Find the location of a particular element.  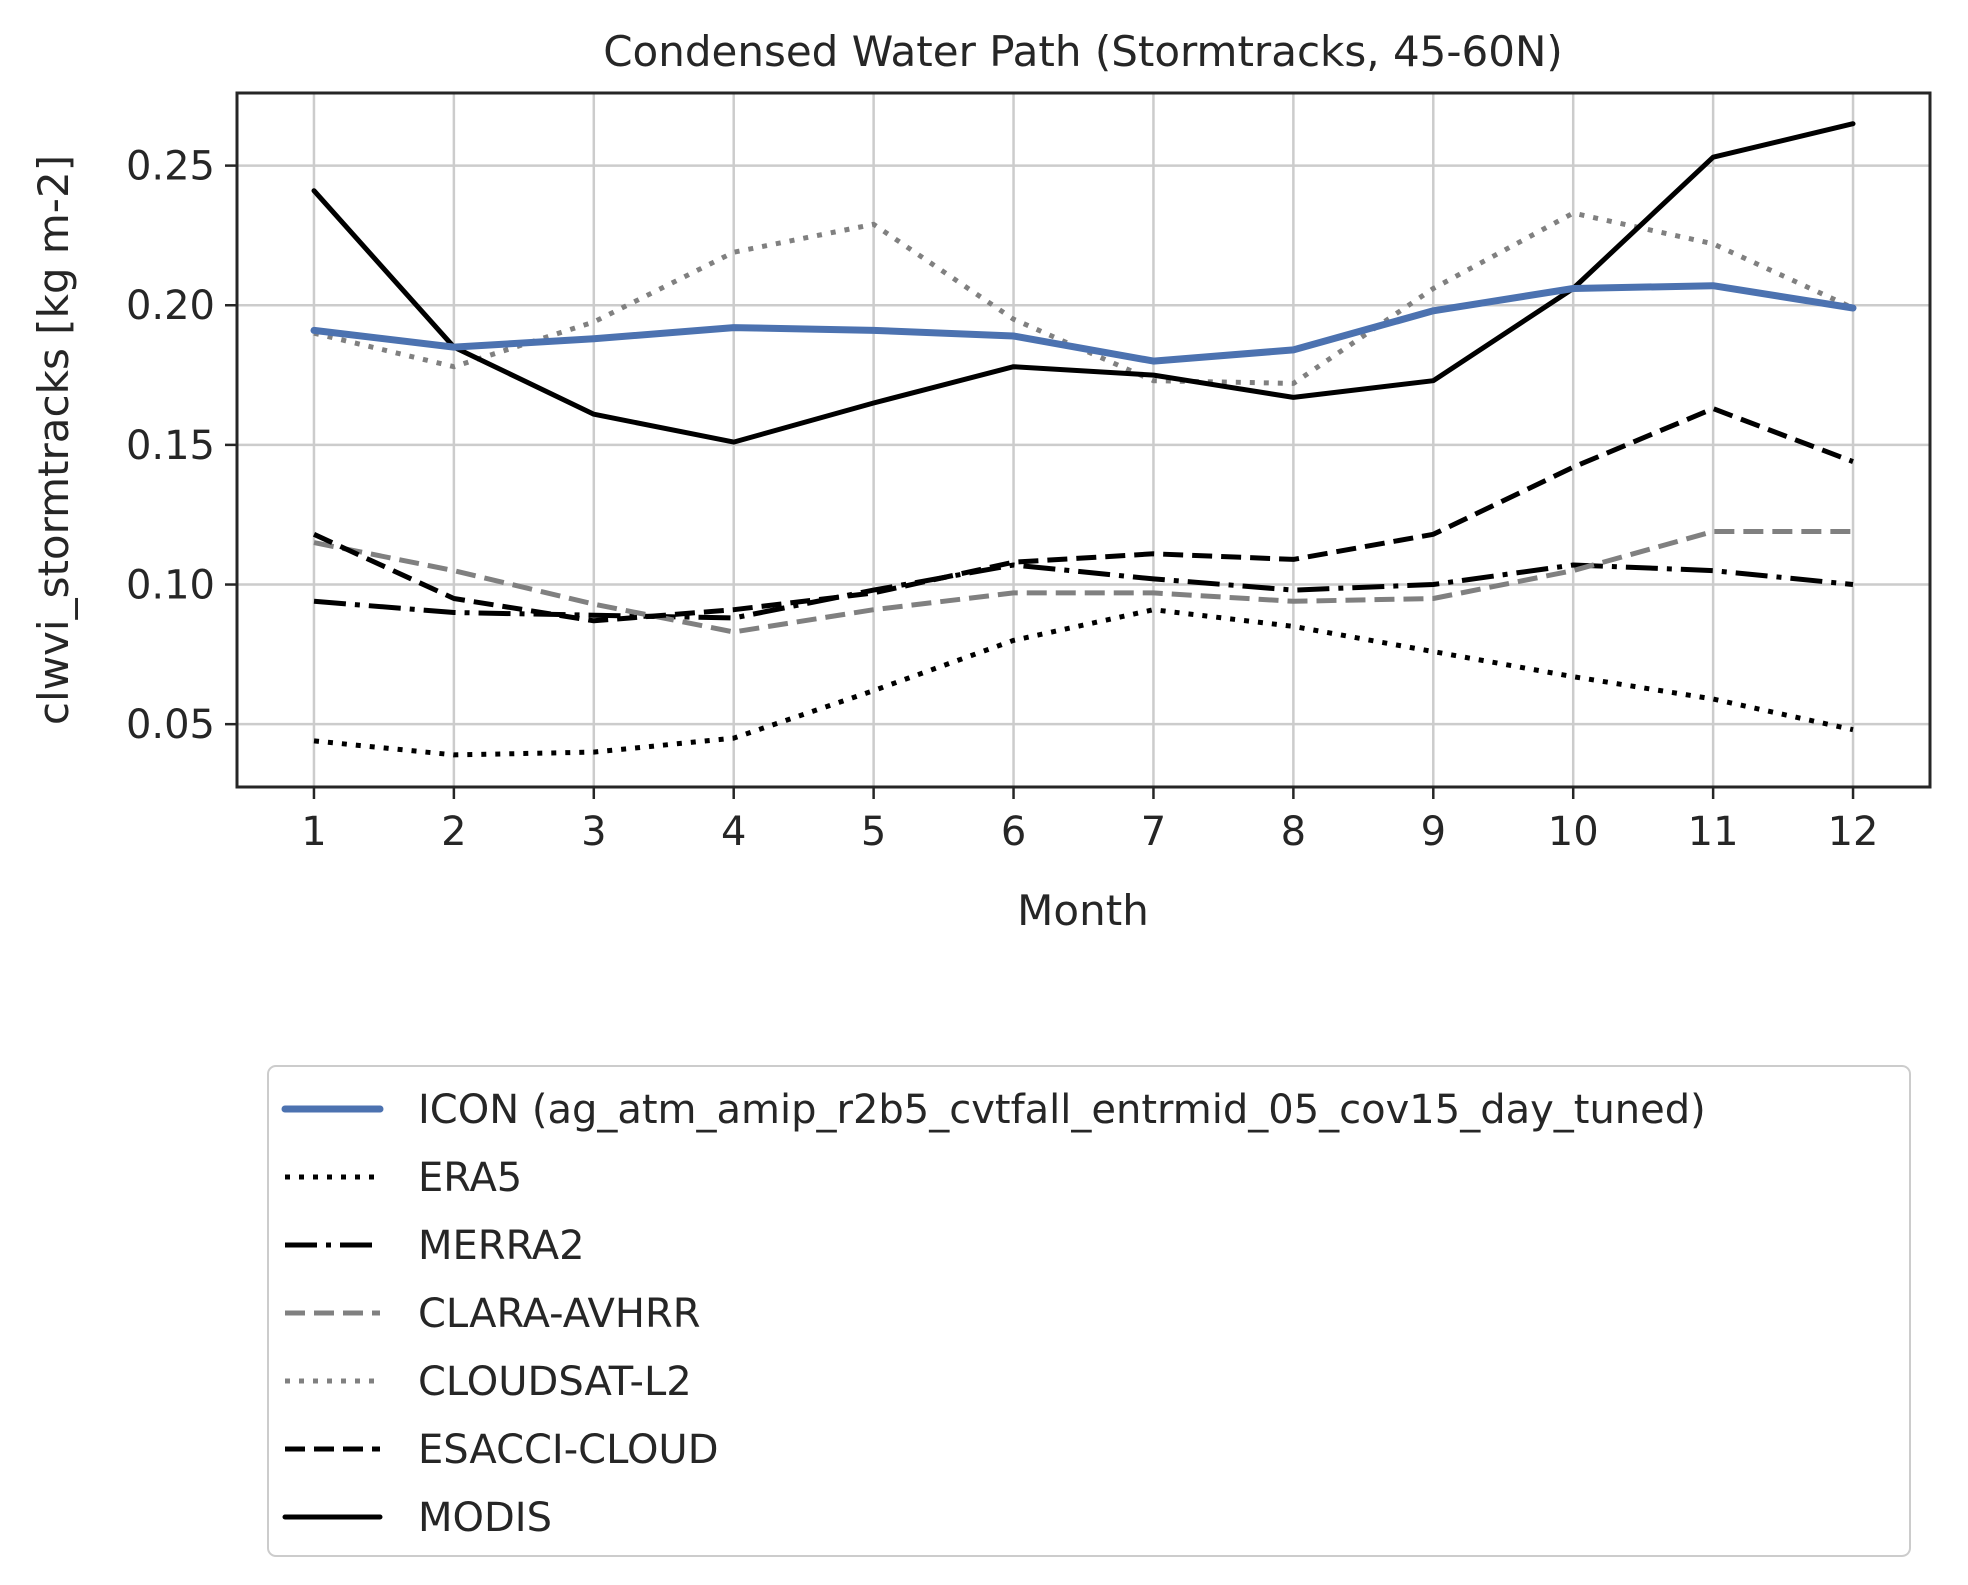

x-tick-label: 9 is located at coordinates (1433, 832).